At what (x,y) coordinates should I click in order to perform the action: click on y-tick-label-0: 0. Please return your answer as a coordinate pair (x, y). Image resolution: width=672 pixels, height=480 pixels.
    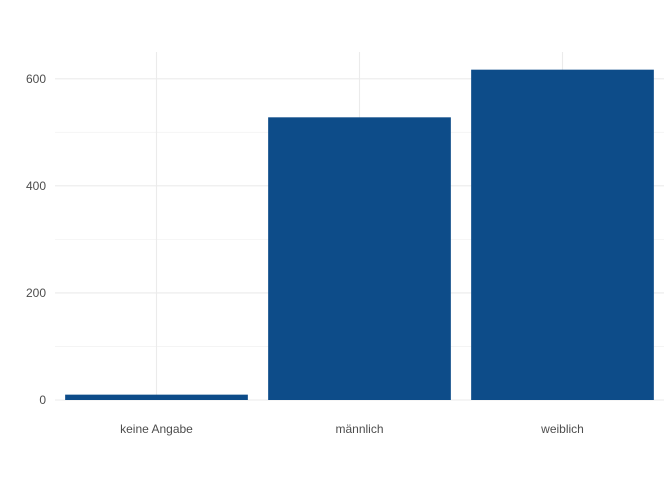
    Looking at the image, I should click on (42, 400).